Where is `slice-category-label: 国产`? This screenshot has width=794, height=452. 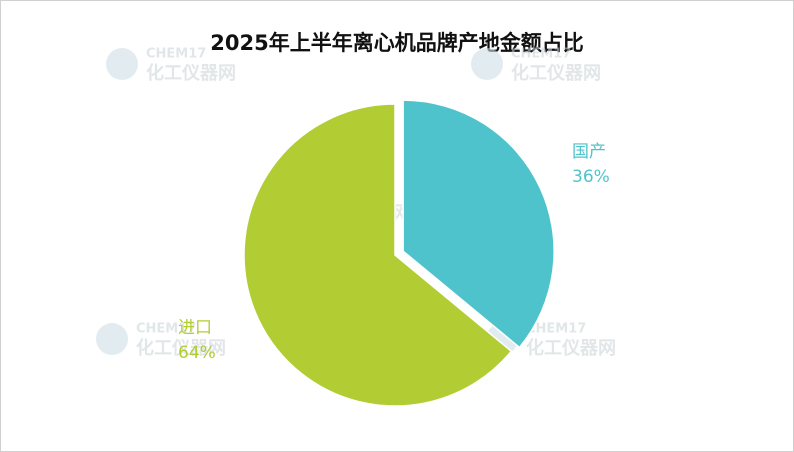 slice-category-label: 国产 is located at coordinates (589, 152).